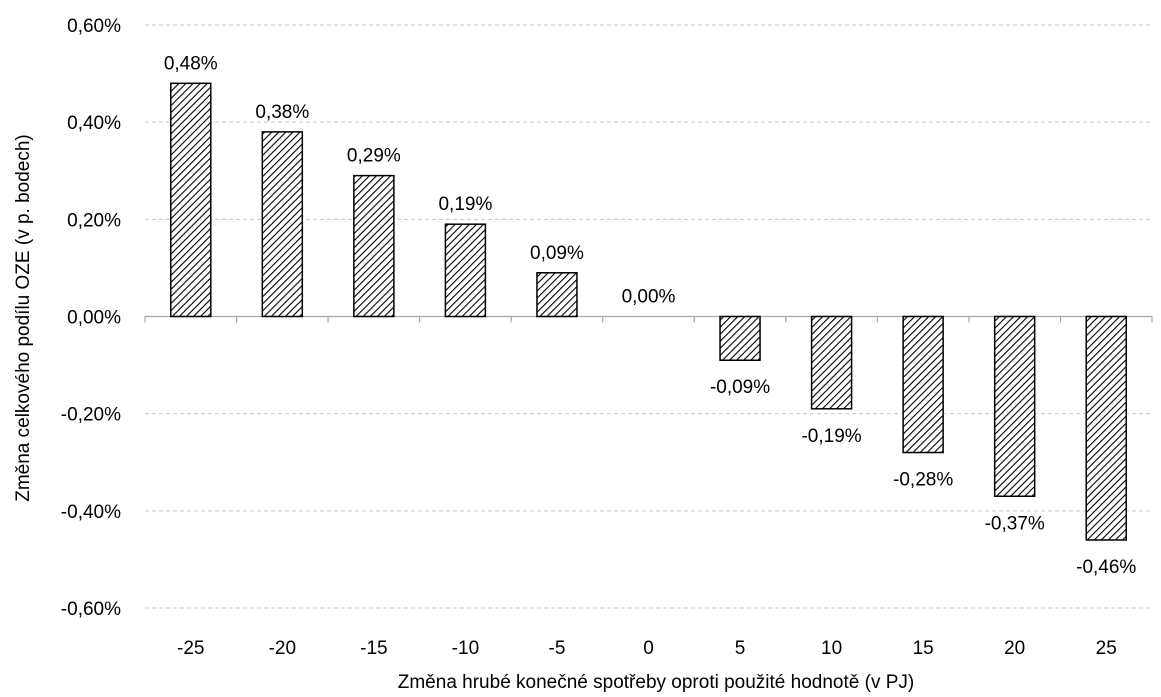  I want to click on y-tick-label: -0,20%, so click(91, 415).